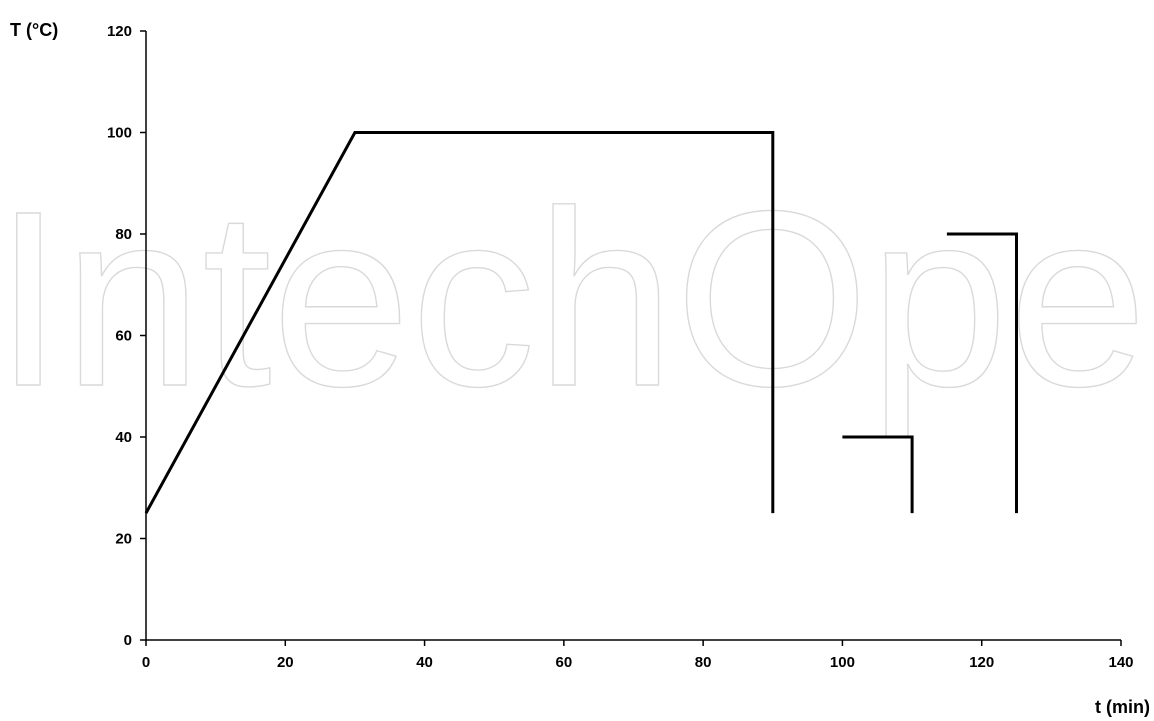 This screenshot has height=721, width=1154. Describe the element at coordinates (842, 662) in the screenshot. I see `x-tick-label: 100` at that location.